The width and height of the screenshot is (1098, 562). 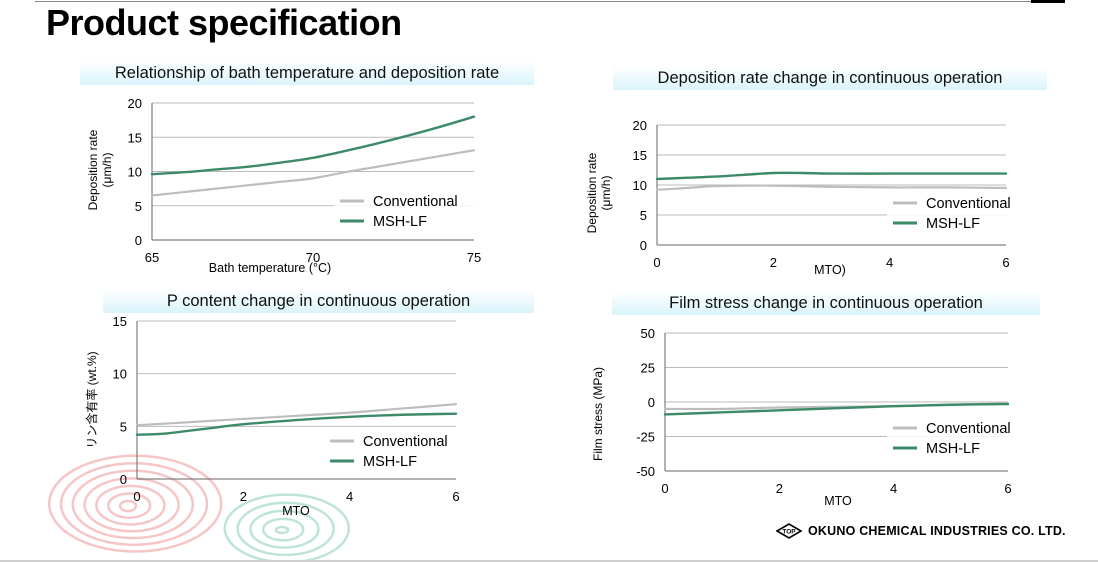 What do you see at coordinates (224, 22) in the screenshot?
I see `page-title: Product specification` at bounding box center [224, 22].